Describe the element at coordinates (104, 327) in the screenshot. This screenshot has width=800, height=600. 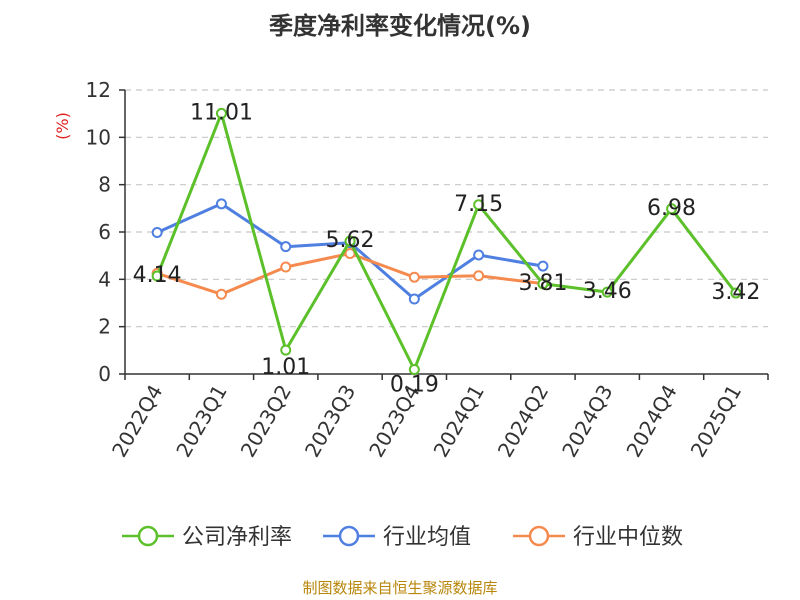
I see `y-tick-label: 2` at that location.